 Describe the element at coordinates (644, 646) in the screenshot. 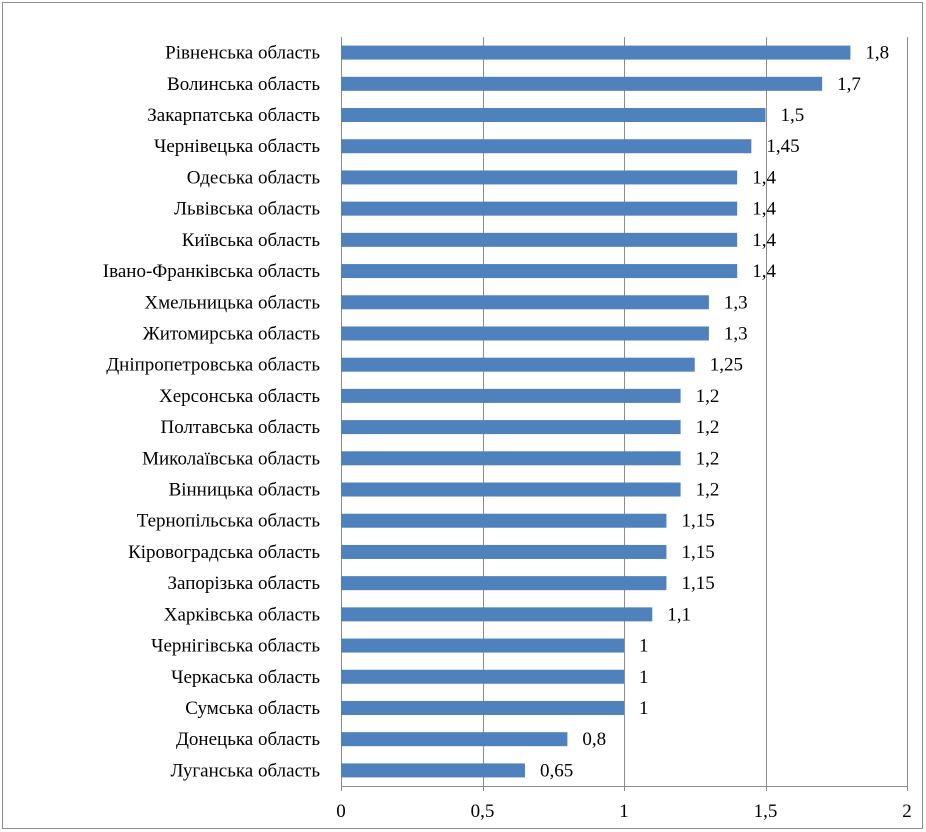

I see `value-label-19: 1` at that location.